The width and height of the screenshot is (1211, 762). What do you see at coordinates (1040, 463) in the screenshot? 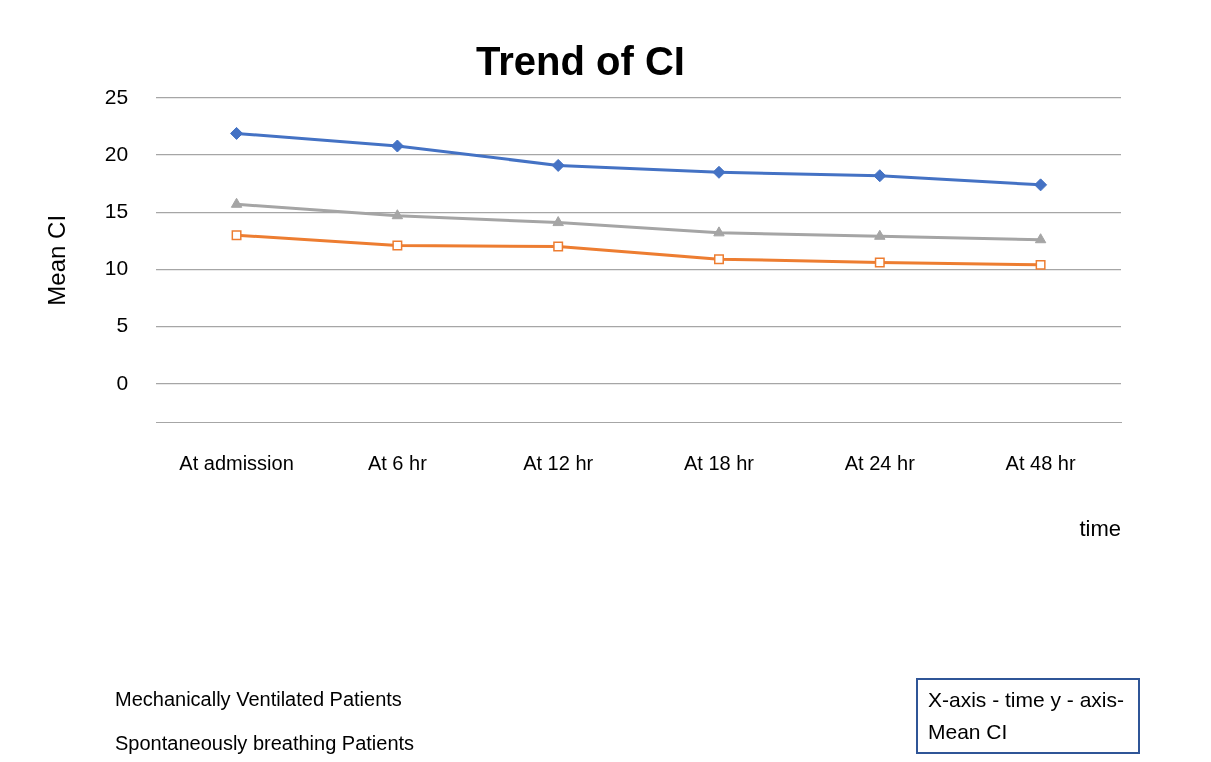
I see `x-tick-label: At 48 hr` at bounding box center [1040, 463].